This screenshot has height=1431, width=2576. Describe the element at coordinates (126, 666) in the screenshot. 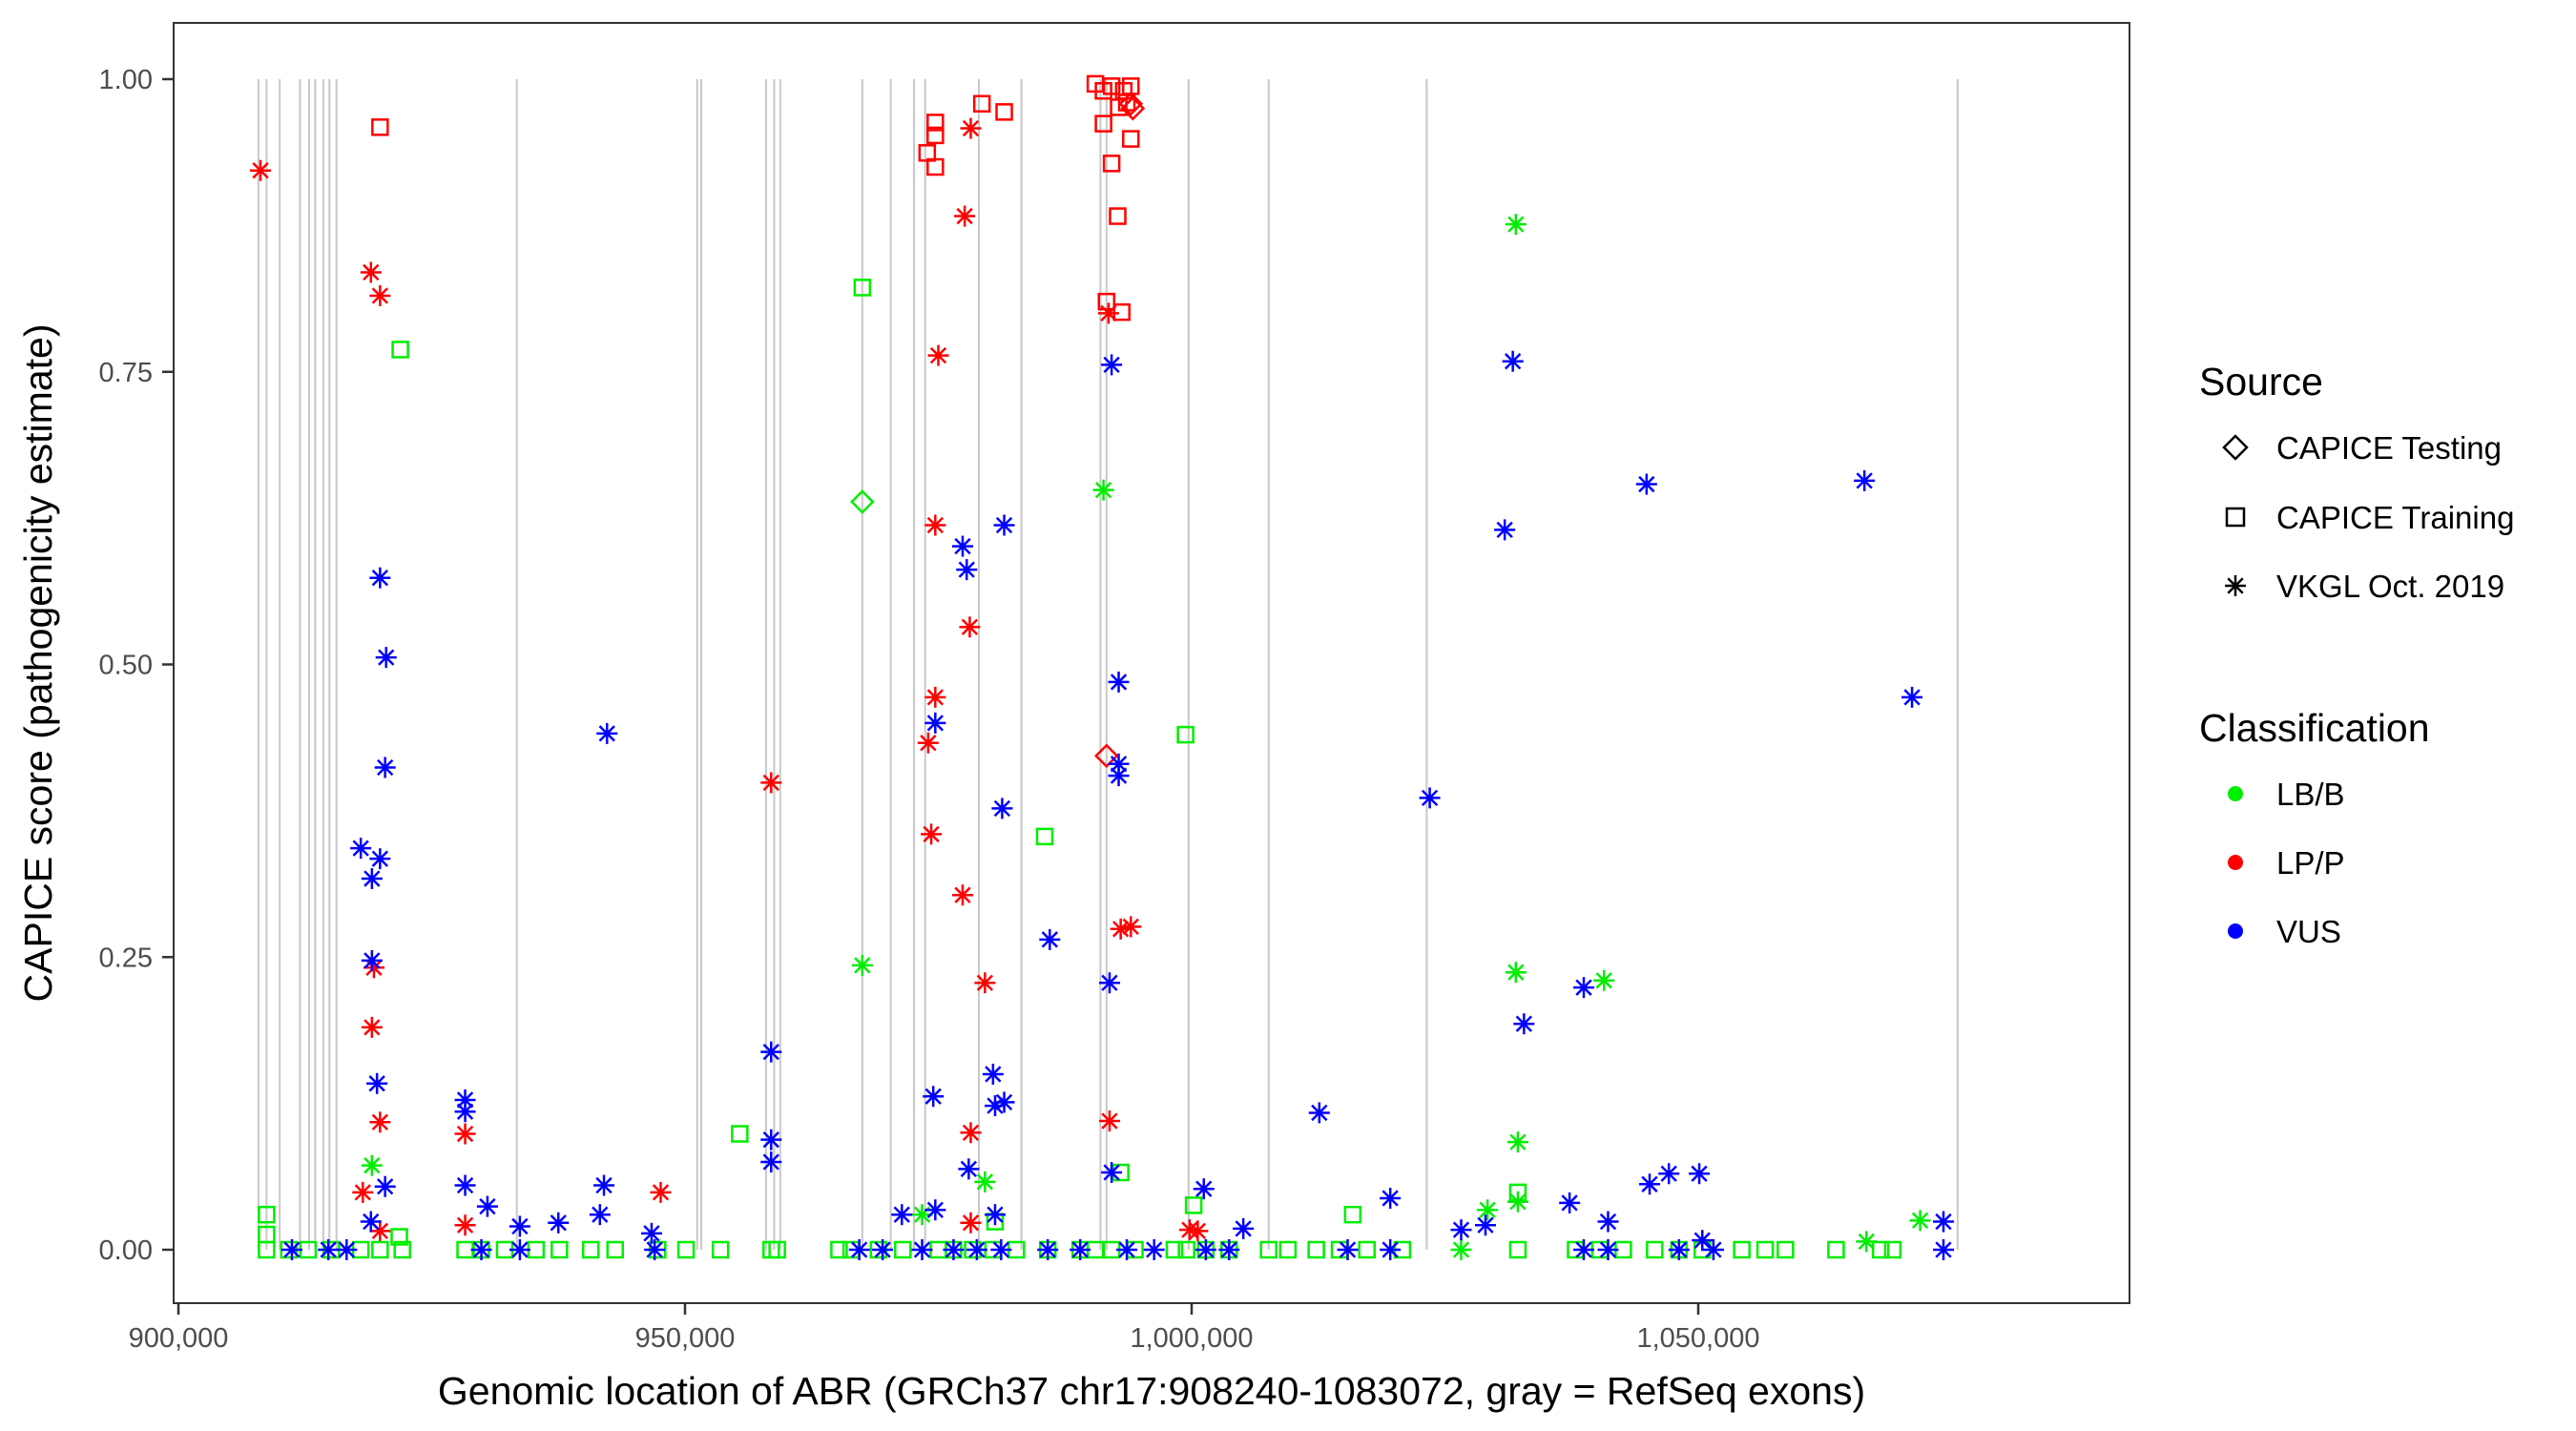

I see `y-tick-label: 0.50` at that location.